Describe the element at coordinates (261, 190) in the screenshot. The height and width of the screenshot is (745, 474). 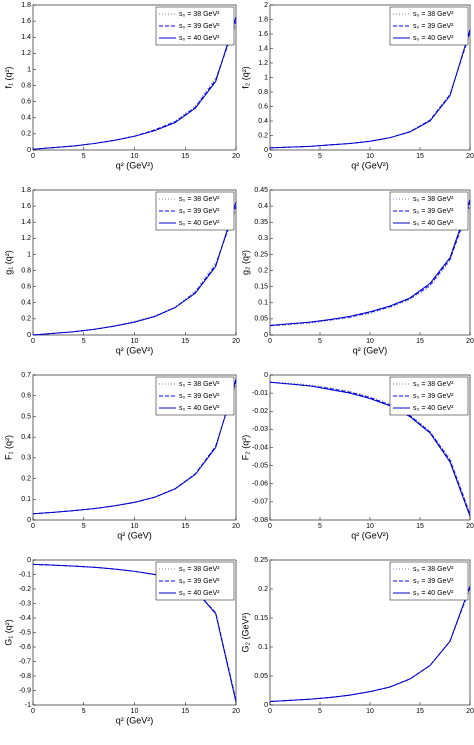
I see `y-tick-label: 0.45` at that location.